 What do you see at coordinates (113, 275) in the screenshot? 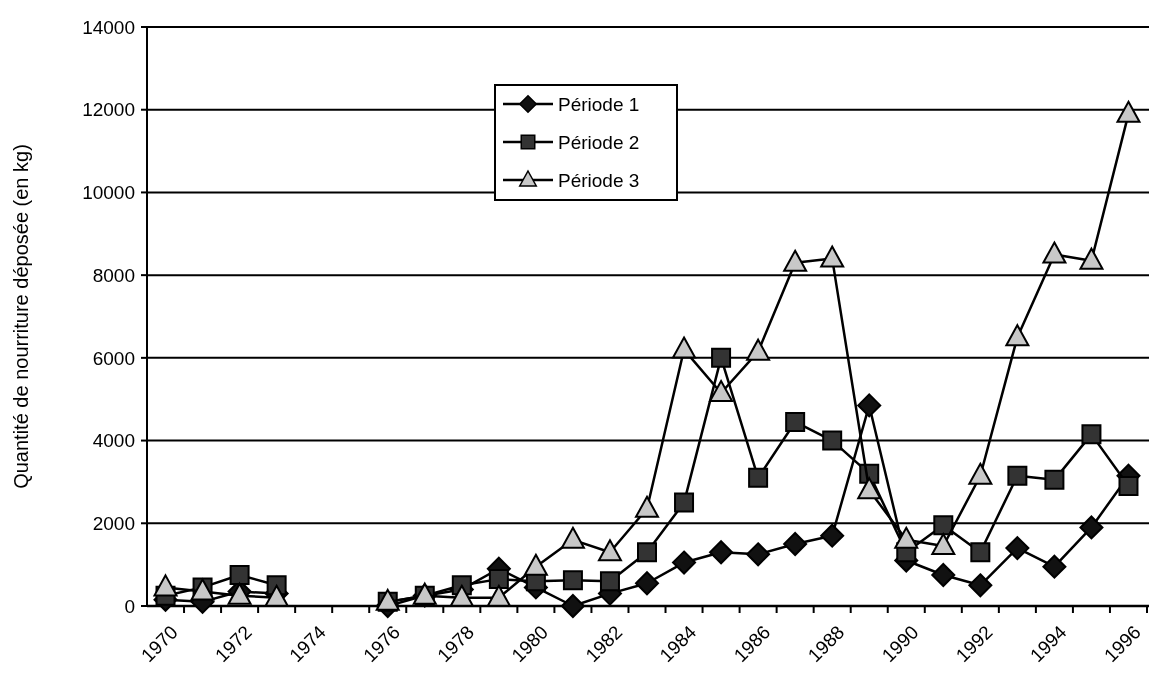
I see `y-tick-label: 8000` at bounding box center [113, 275].